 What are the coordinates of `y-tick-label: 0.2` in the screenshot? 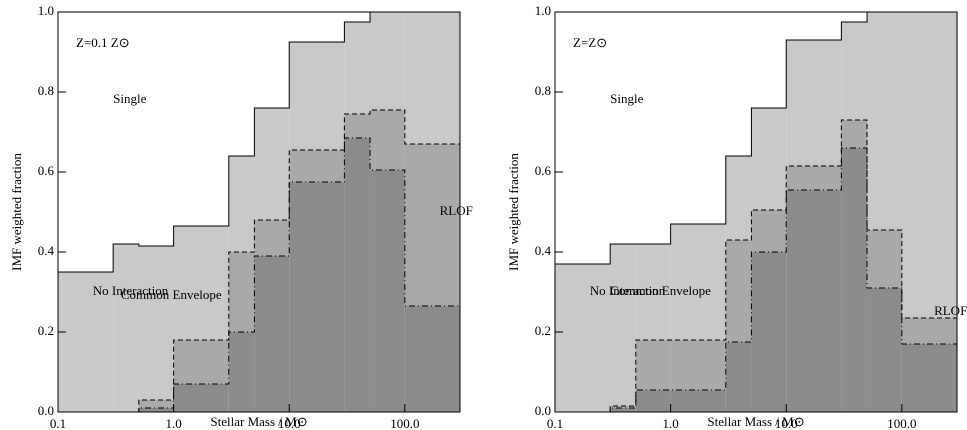 It's located at (46, 330).